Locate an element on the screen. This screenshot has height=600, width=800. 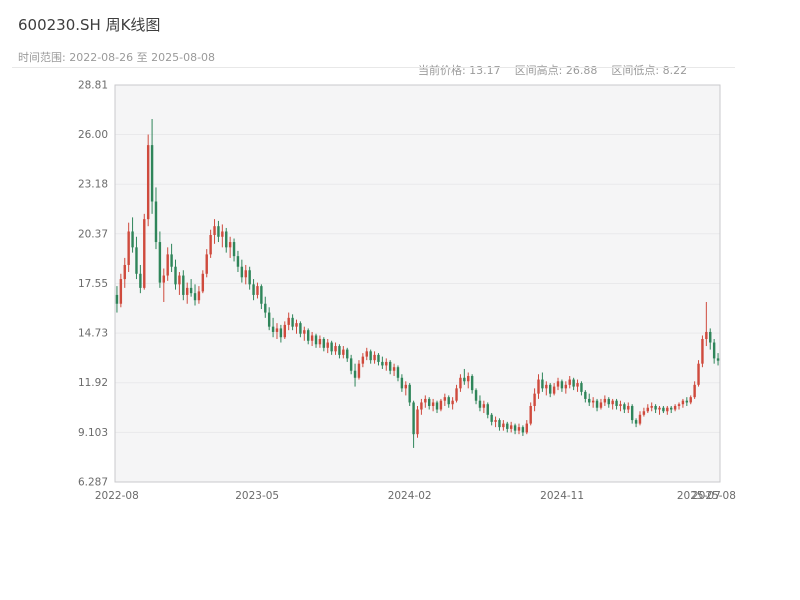
y-tick-label: 23.18 is located at coordinates (93, 185).